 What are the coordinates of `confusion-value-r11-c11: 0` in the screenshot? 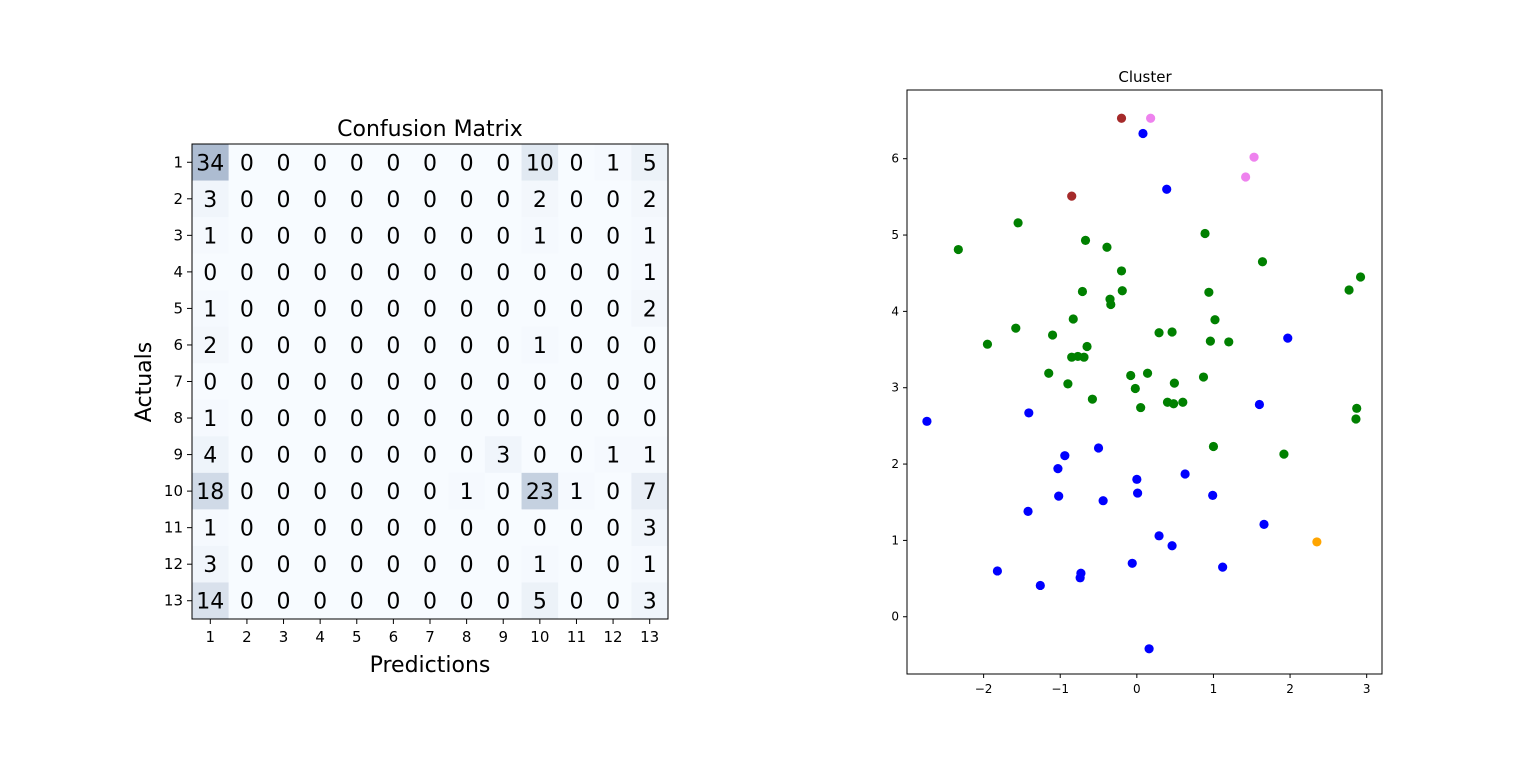 It's located at (576, 529).